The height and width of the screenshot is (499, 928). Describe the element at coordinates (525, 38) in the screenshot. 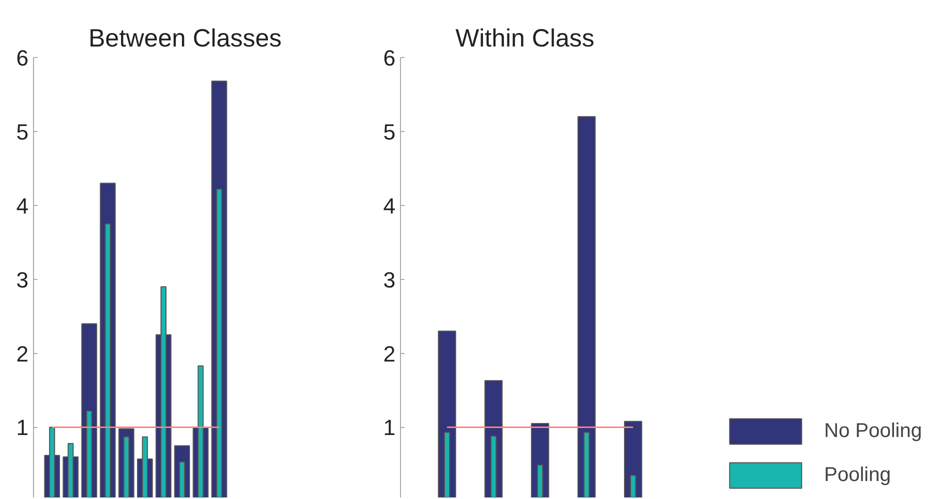

I see `chart-title: Within Class` at that location.